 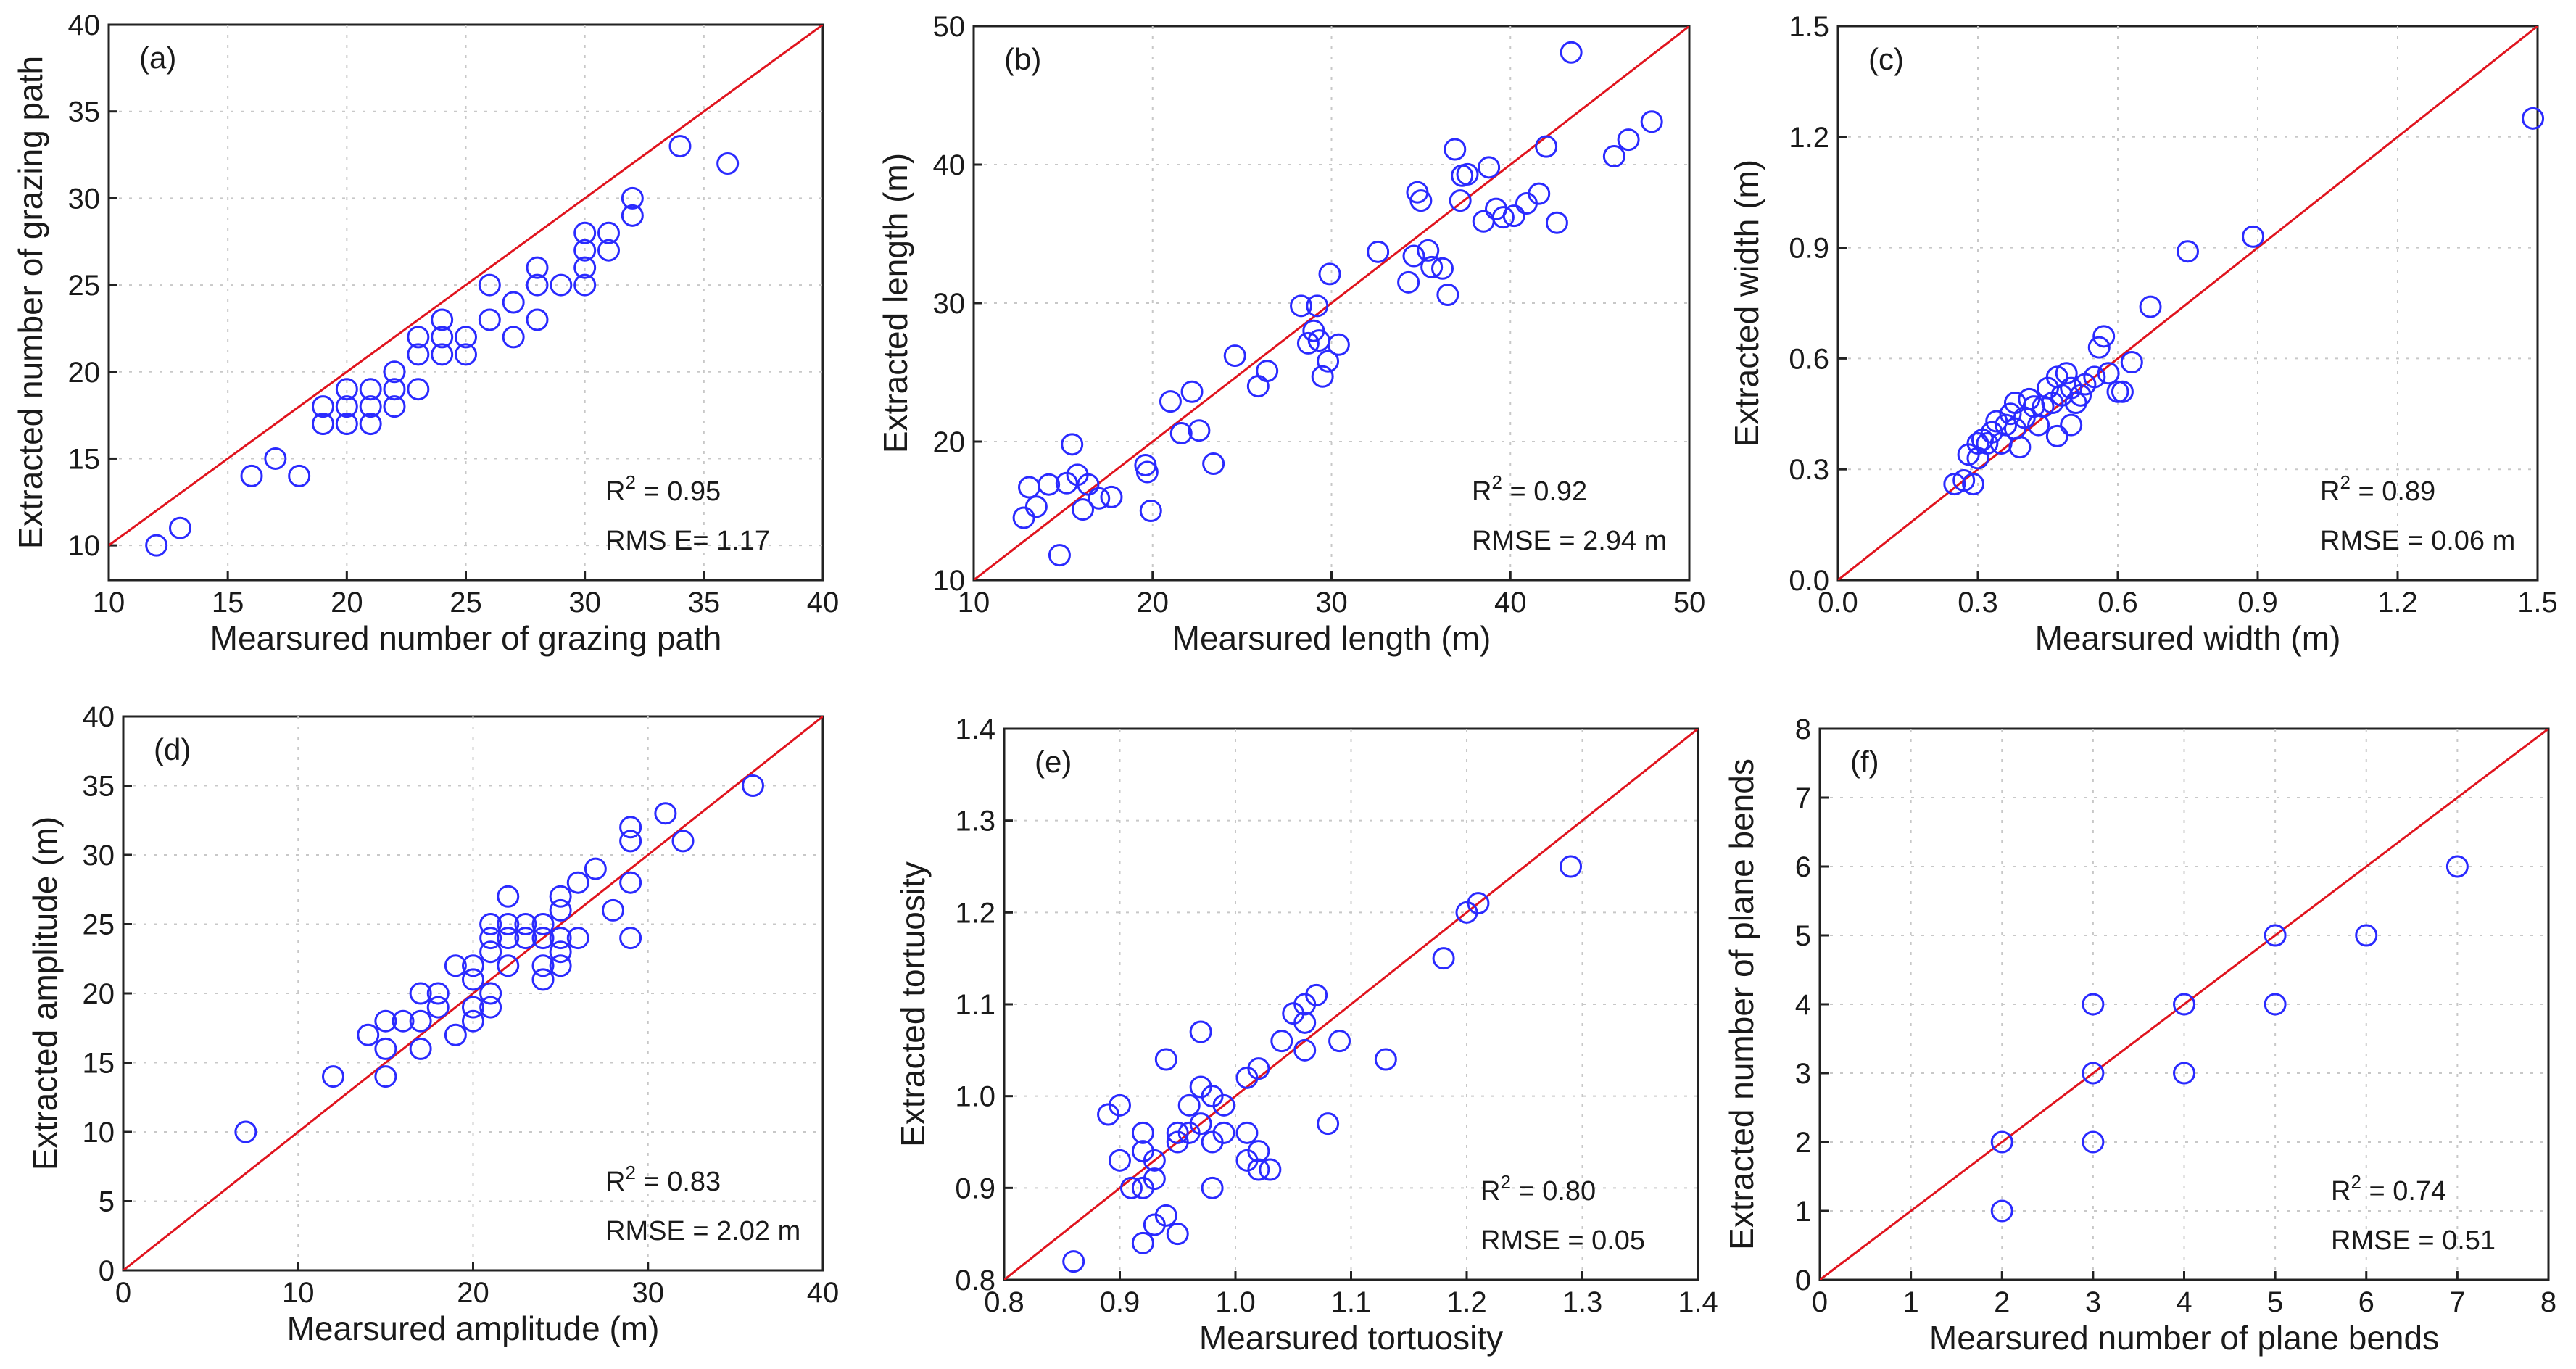 What do you see at coordinates (2377, 489) in the screenshot?
I see `r-squared-text: R2 = 0.89` at bounding box center [2377, 489].